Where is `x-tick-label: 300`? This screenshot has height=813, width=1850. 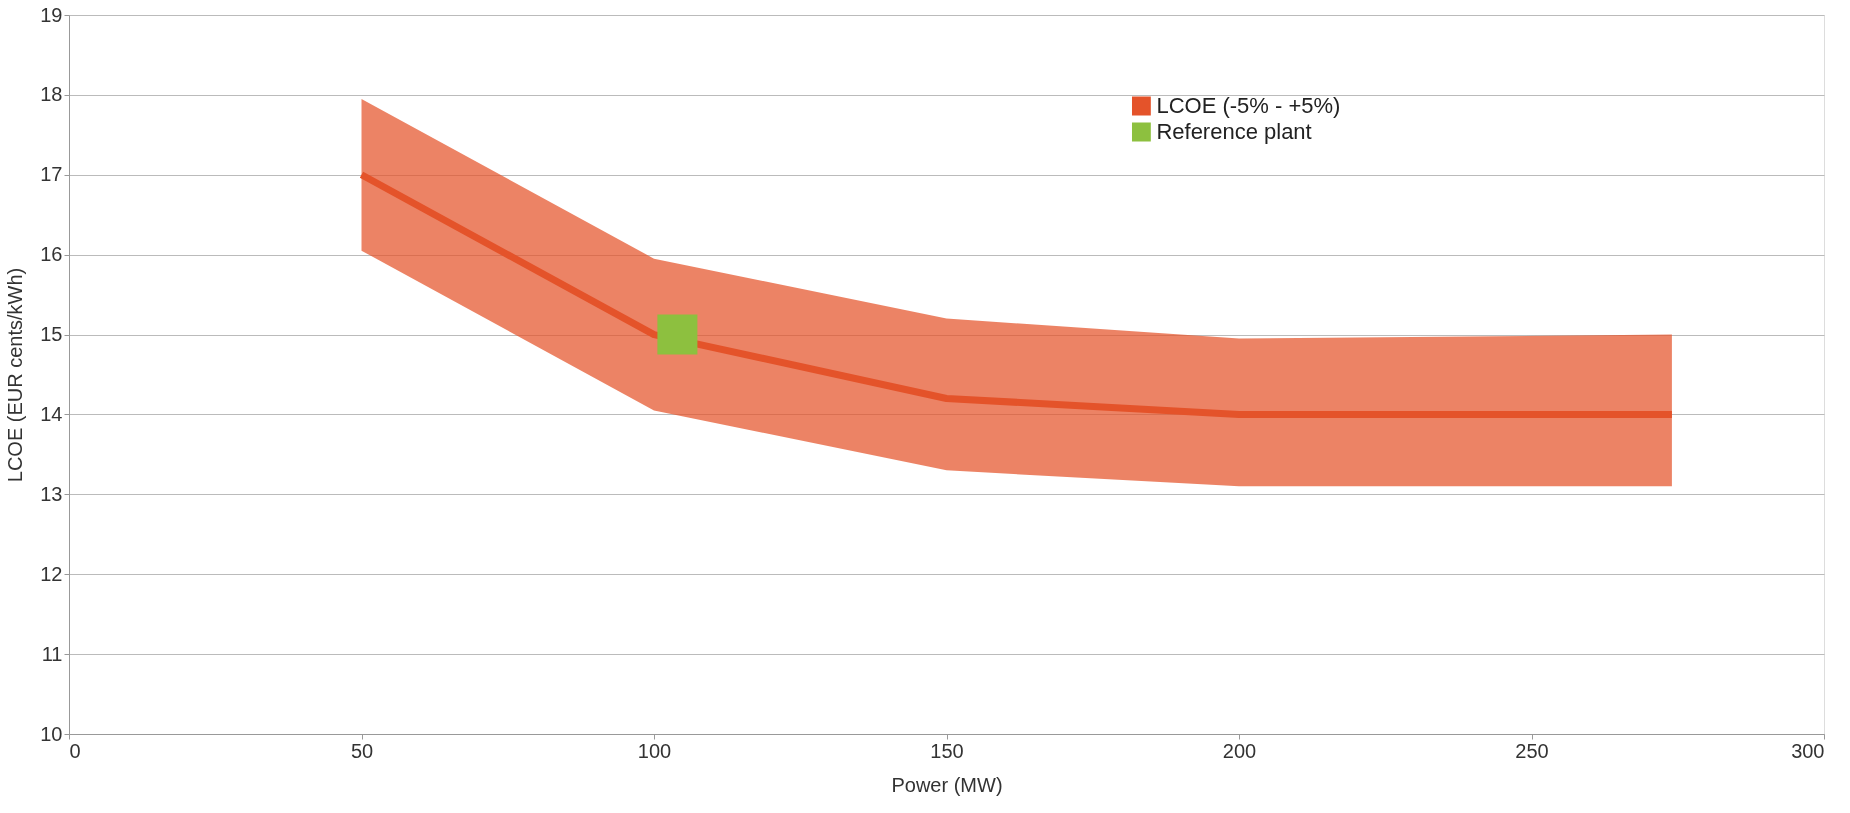 x-tick-label: 300 is located at coordinates (1808, 750).